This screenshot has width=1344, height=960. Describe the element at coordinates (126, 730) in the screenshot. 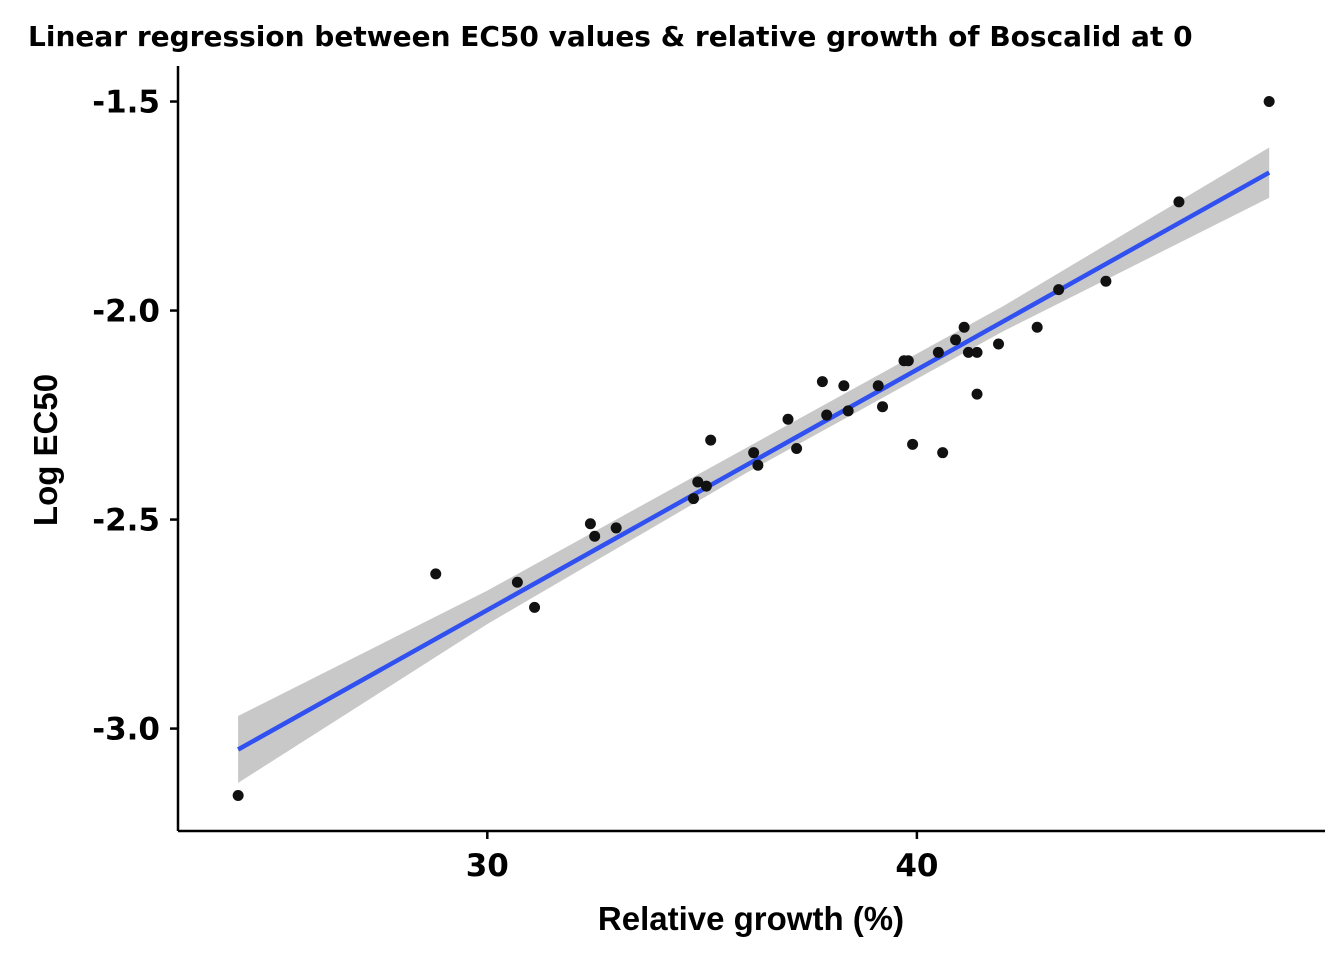

I see `y-tick-label: -3.0` at that location.